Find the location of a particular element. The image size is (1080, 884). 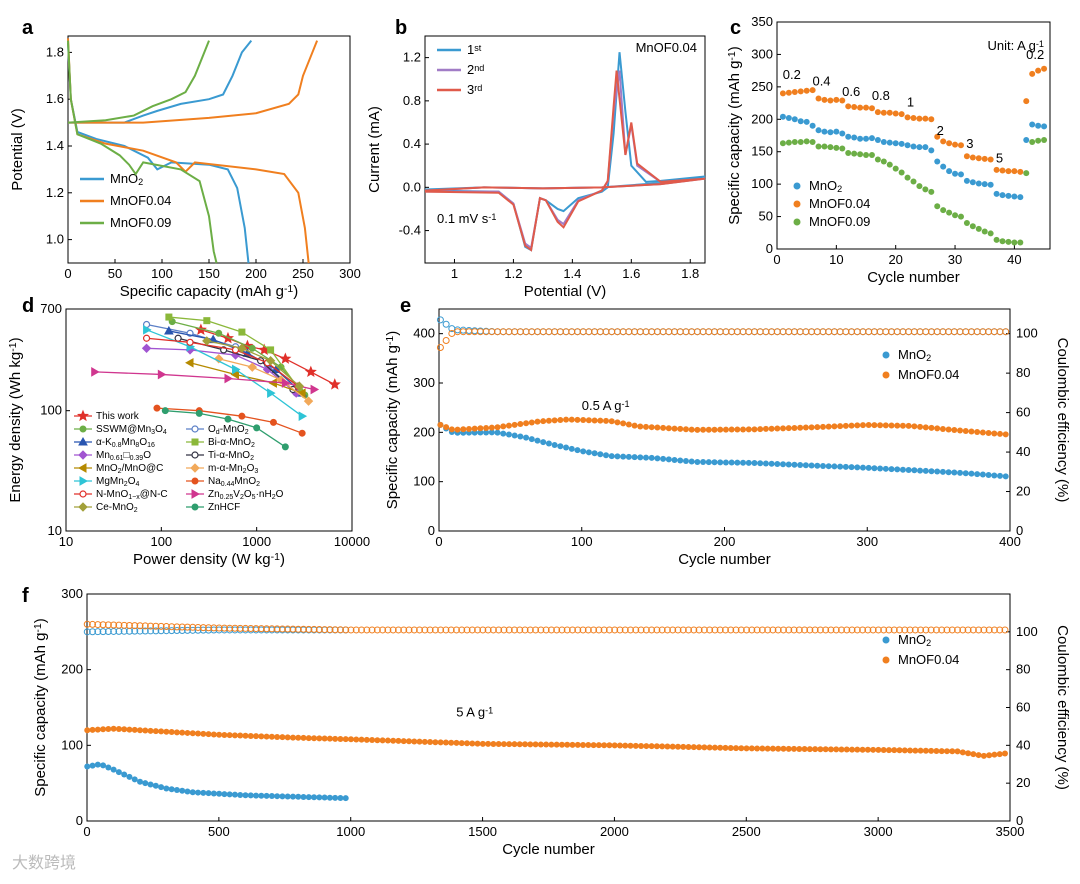

plot-frame is located at coordinates (565, 149).